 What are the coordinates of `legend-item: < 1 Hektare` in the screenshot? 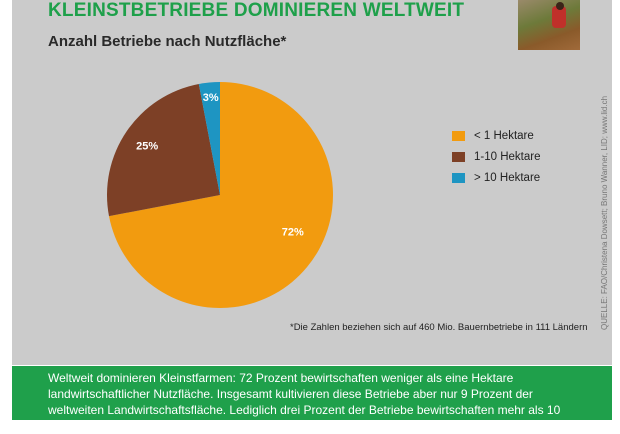 It's located at (493, 136).